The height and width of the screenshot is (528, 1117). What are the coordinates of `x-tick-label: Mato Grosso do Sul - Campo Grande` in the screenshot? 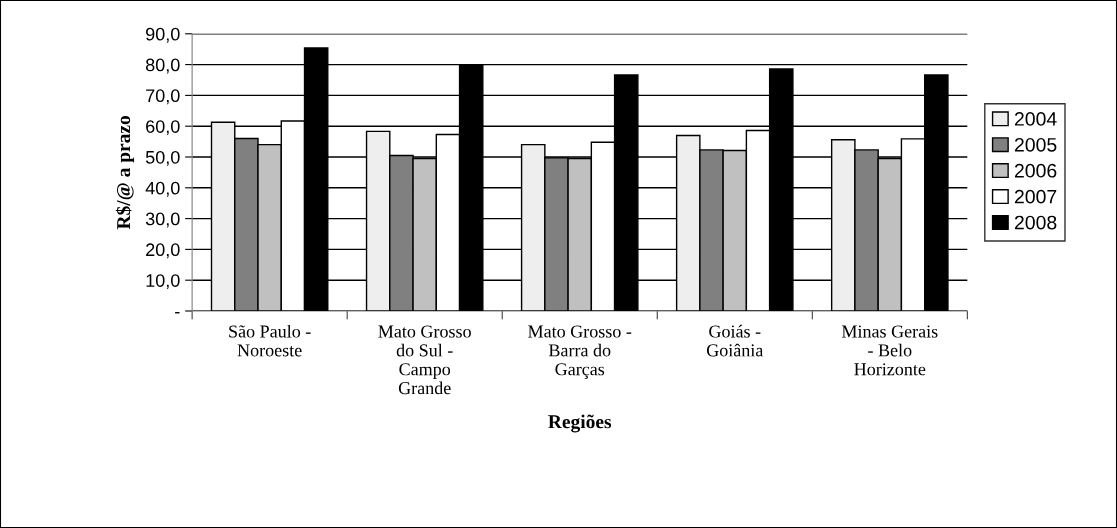 It's located at (424, 360).